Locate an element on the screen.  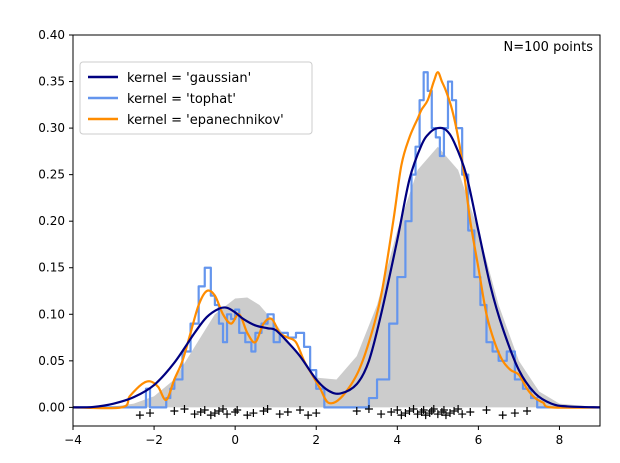
x-tick-label: 6 is located at coordinates (479, 440).